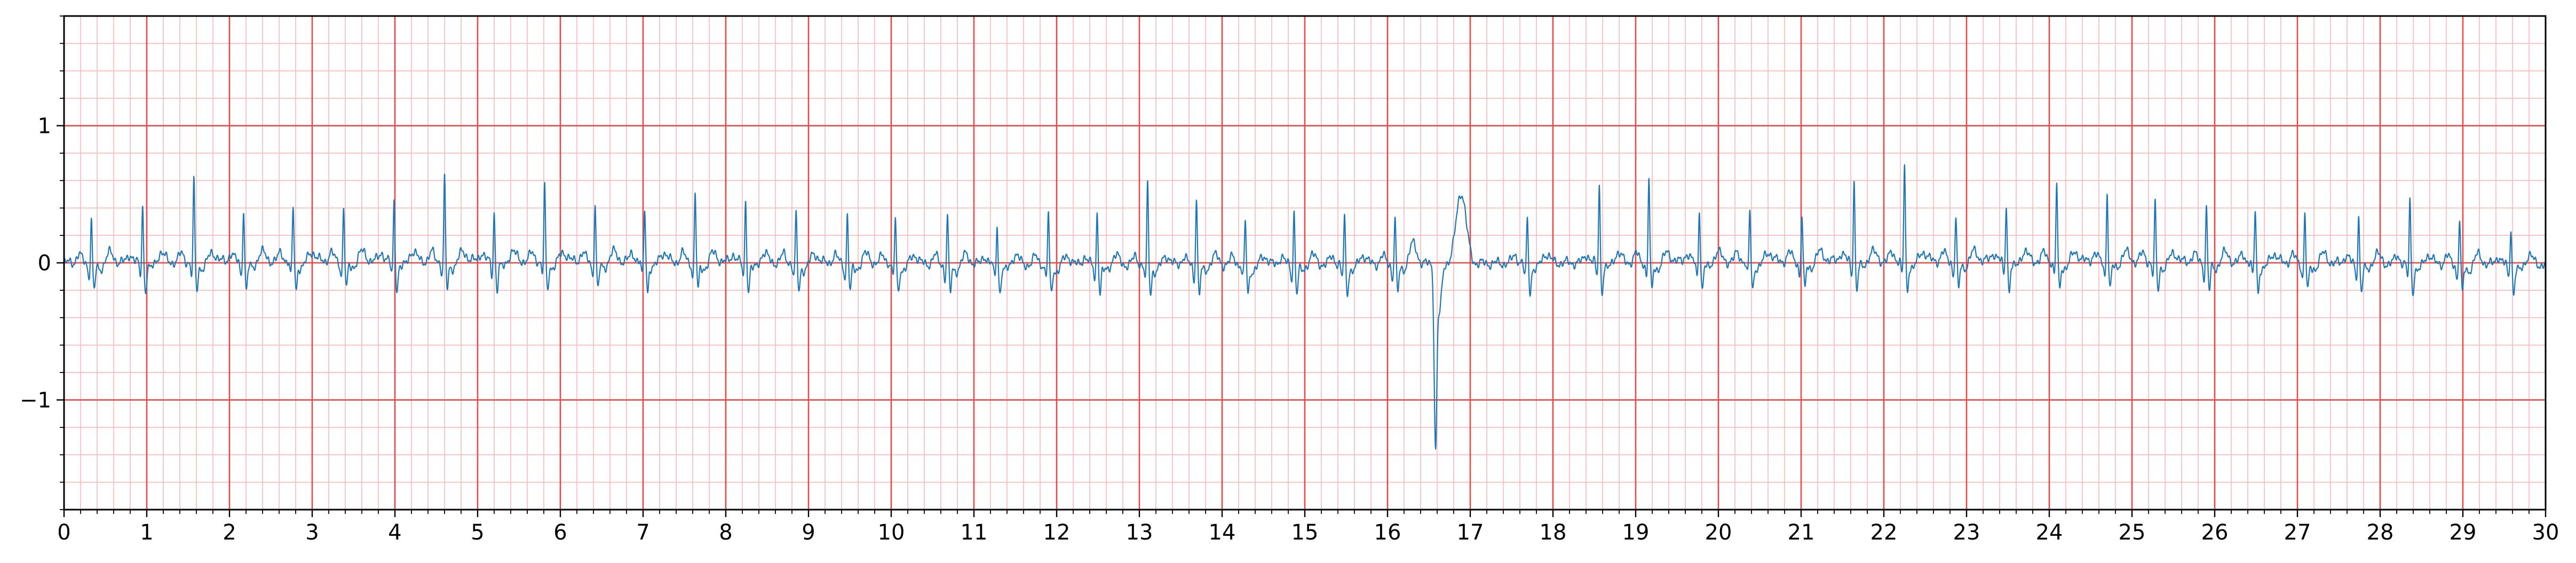 The image size is (2576, 563). What do you see at coordinates (312, 532) in the screenshot?
I see `x-tick-label: 3` at bounding box center [312, 532].